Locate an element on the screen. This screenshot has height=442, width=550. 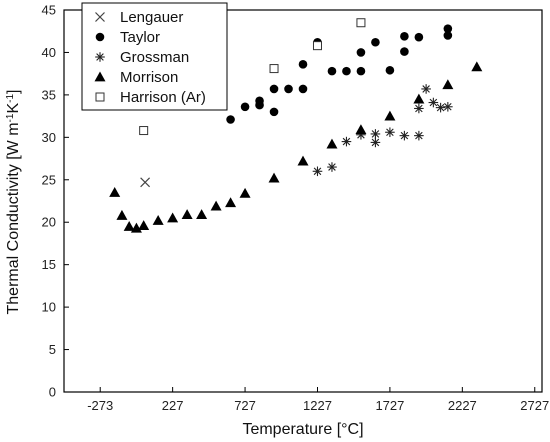
y-tick-label: 45 is located at coordinates (49, 10).